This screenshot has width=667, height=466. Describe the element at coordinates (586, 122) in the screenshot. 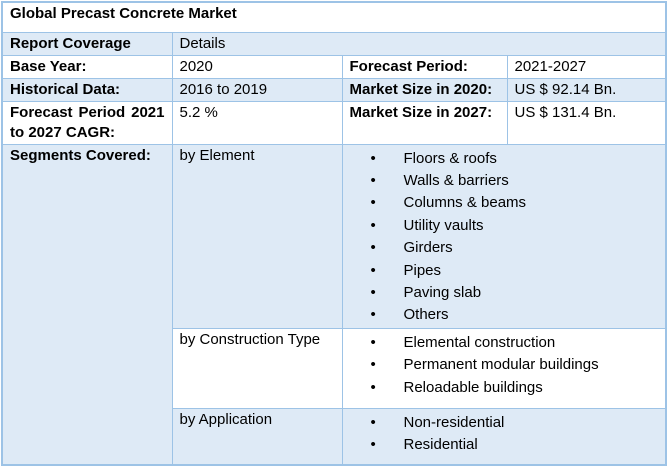

I see `market-size-2027-value: US $ 131.4 Bn.` at that location.